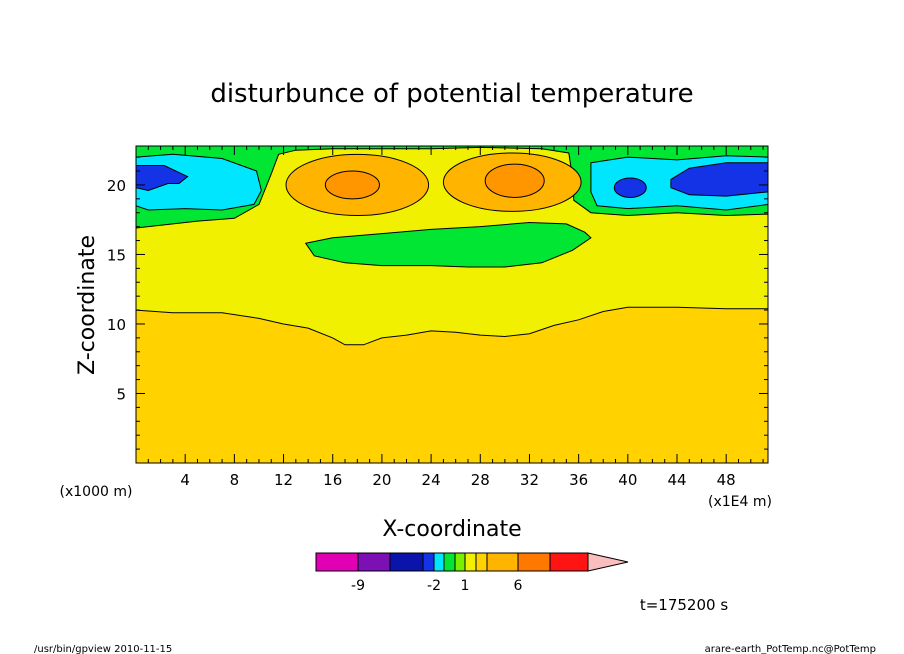 The height and width of the screenshot is (654, 904). Describe the element at coordinates (431, 480) in the screenshot. I see `x-tick-label: 24` at that location.